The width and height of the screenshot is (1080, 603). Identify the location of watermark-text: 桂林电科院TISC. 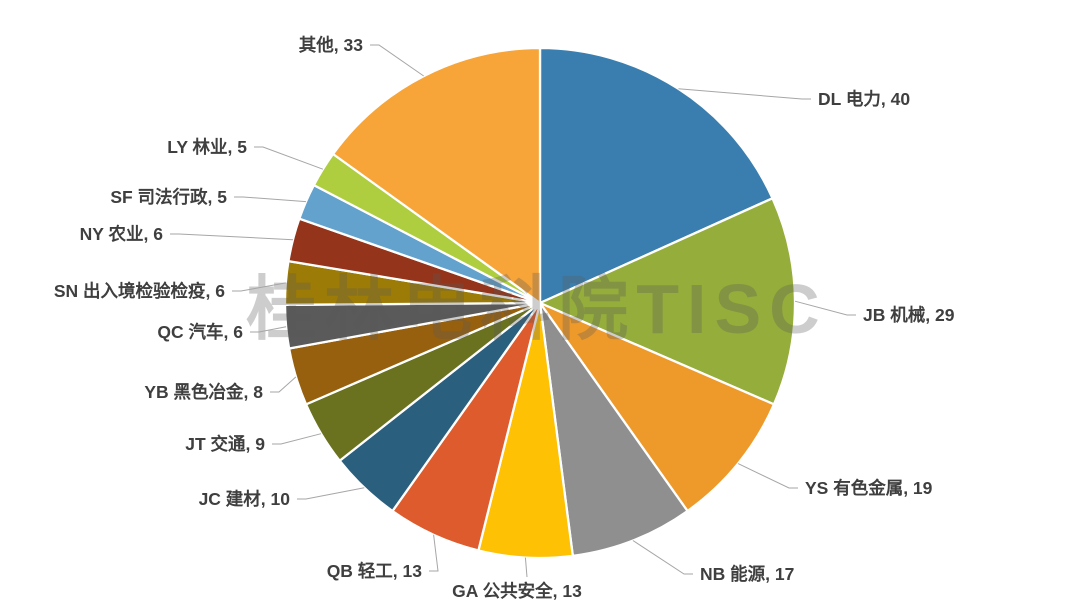
(536, 309).